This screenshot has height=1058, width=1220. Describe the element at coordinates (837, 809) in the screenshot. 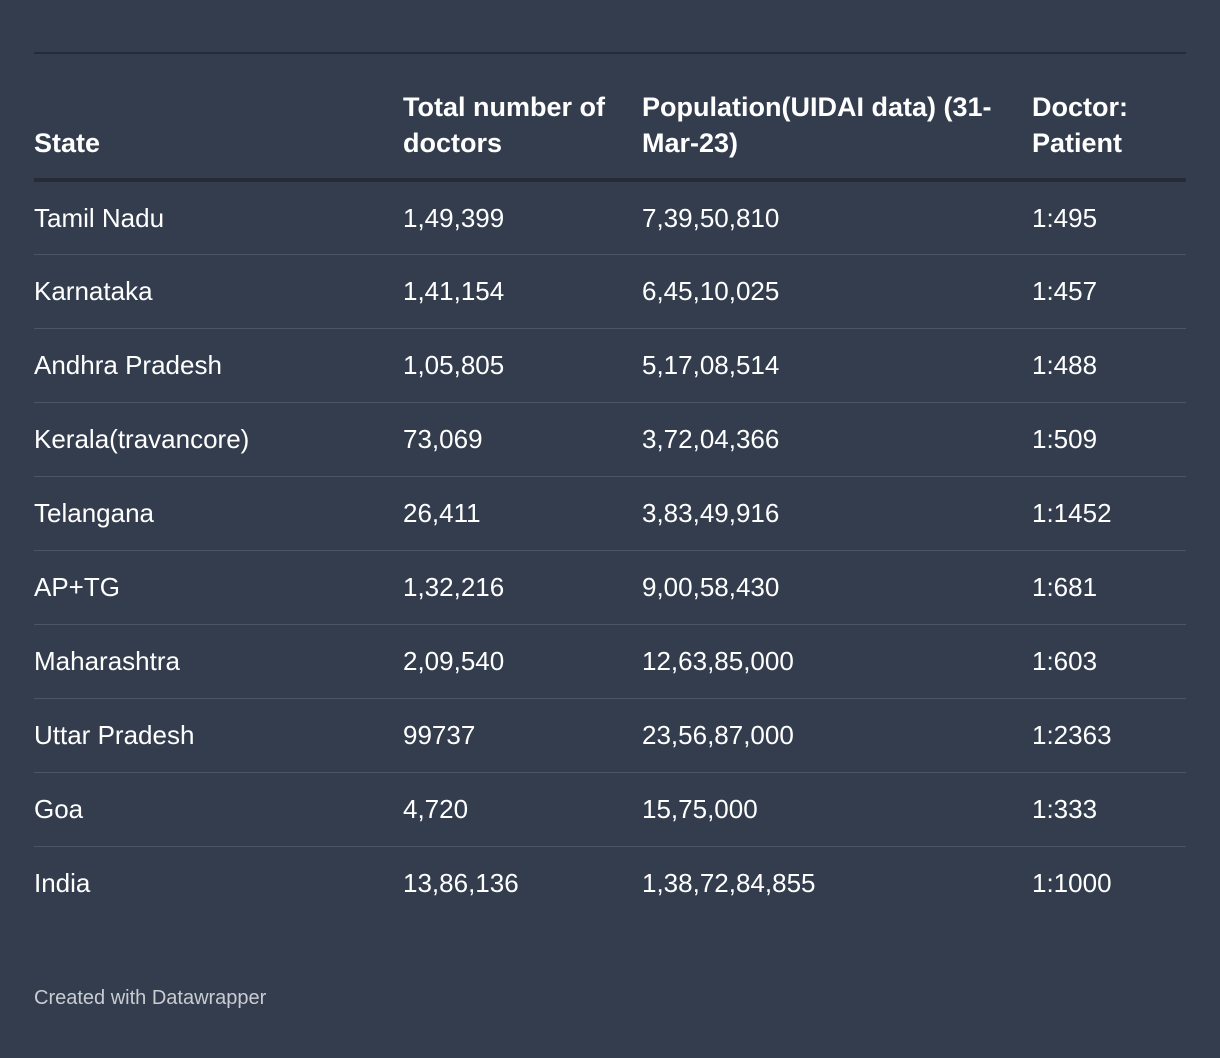

I see `cell-population: 15,75,000` at that location.